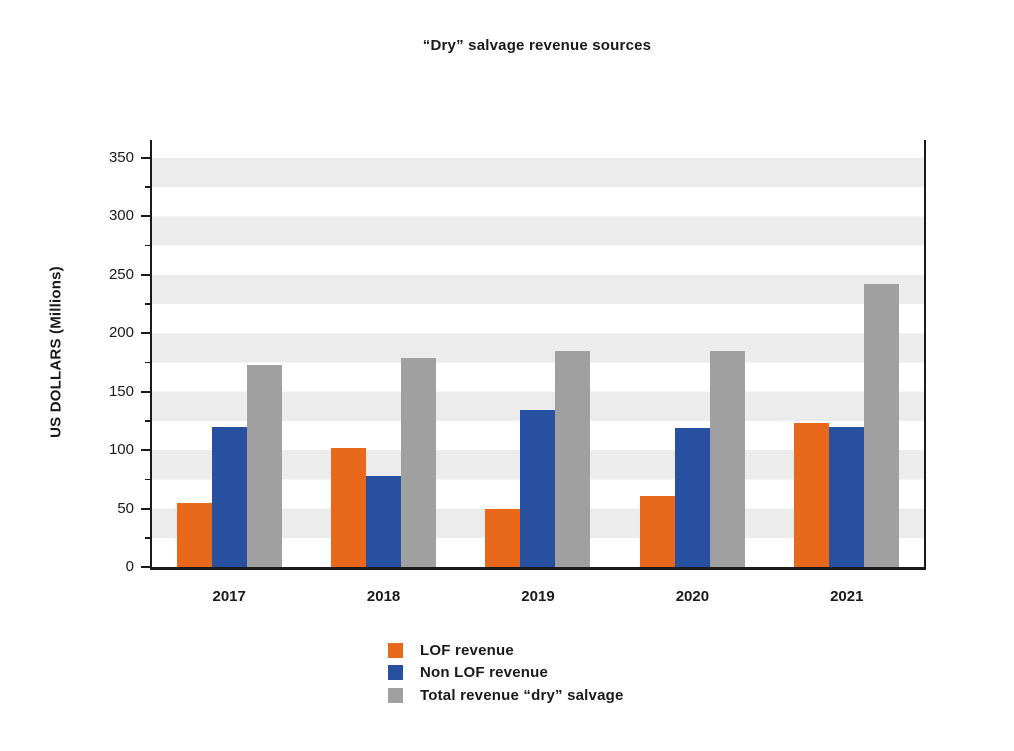 Image resolution: width=1014 pixels, height=751 pixels. I want to click on y-axis-title: US DOLLARS (Millions), so click(56, 352).